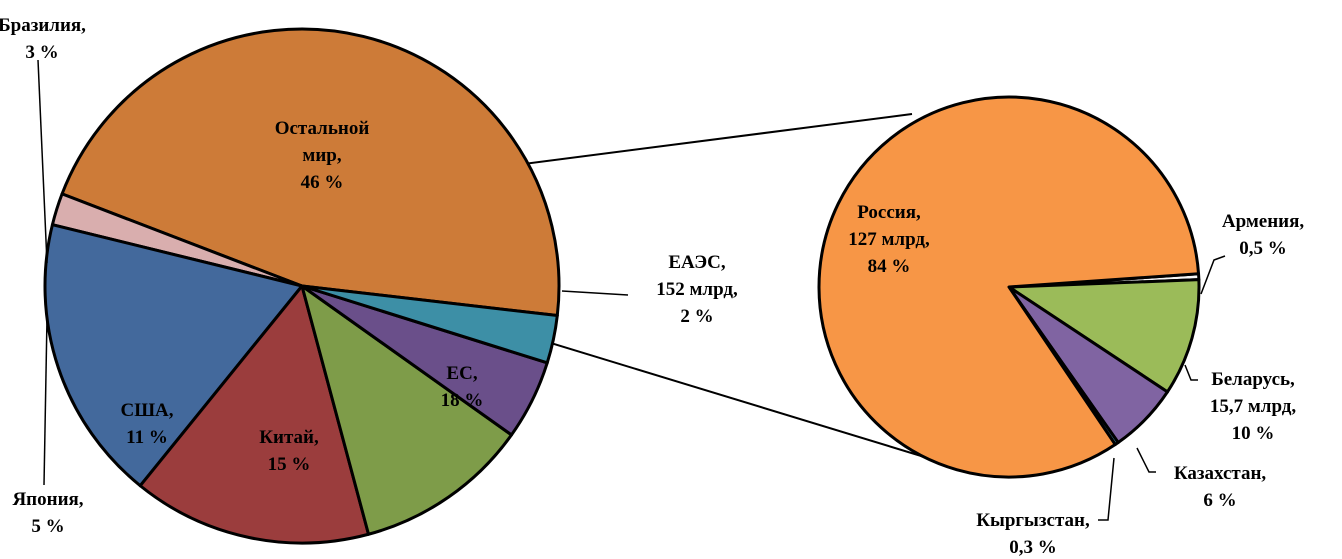 This screenshot has height=559, width=1342. I want to click on main-slice-сша, so click(406, 410).